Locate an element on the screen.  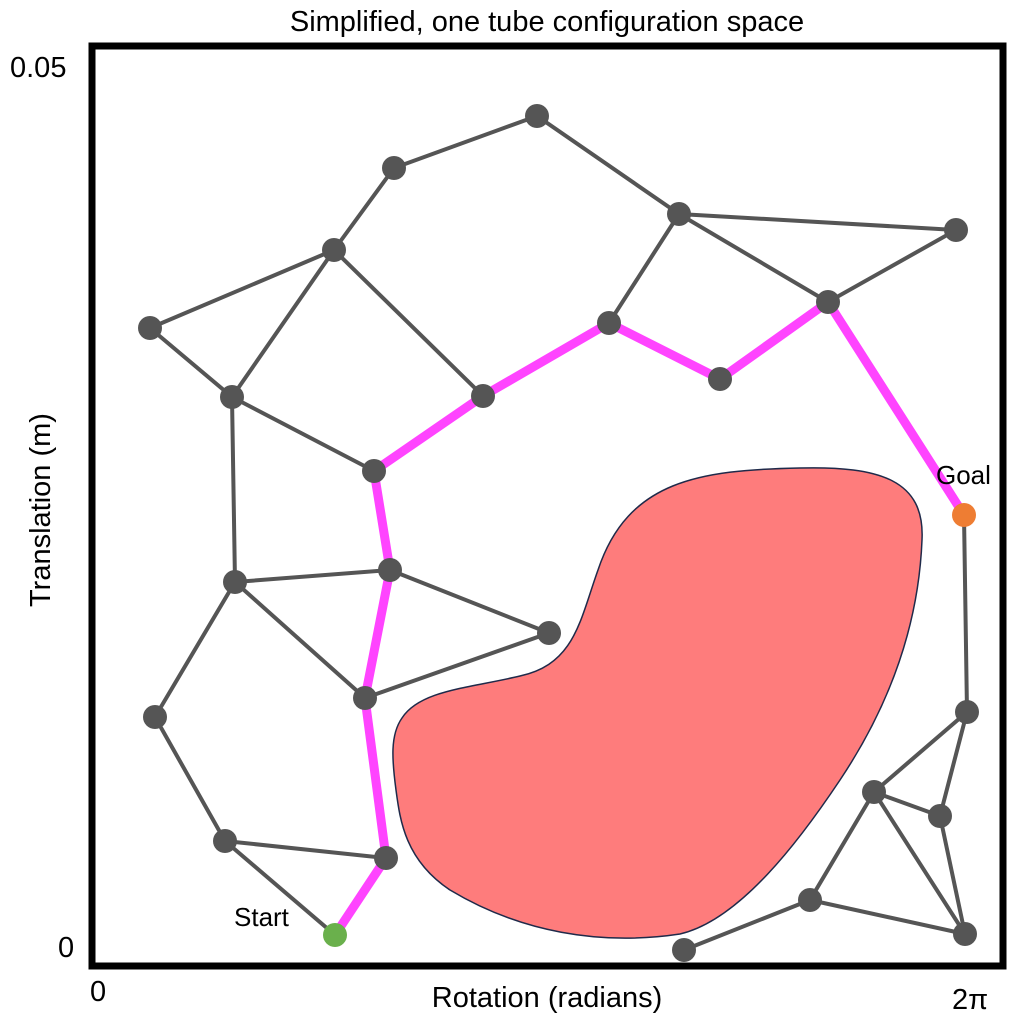
diagram-title: Simplified, one tube configuration space is located at coordinates (547, 22).